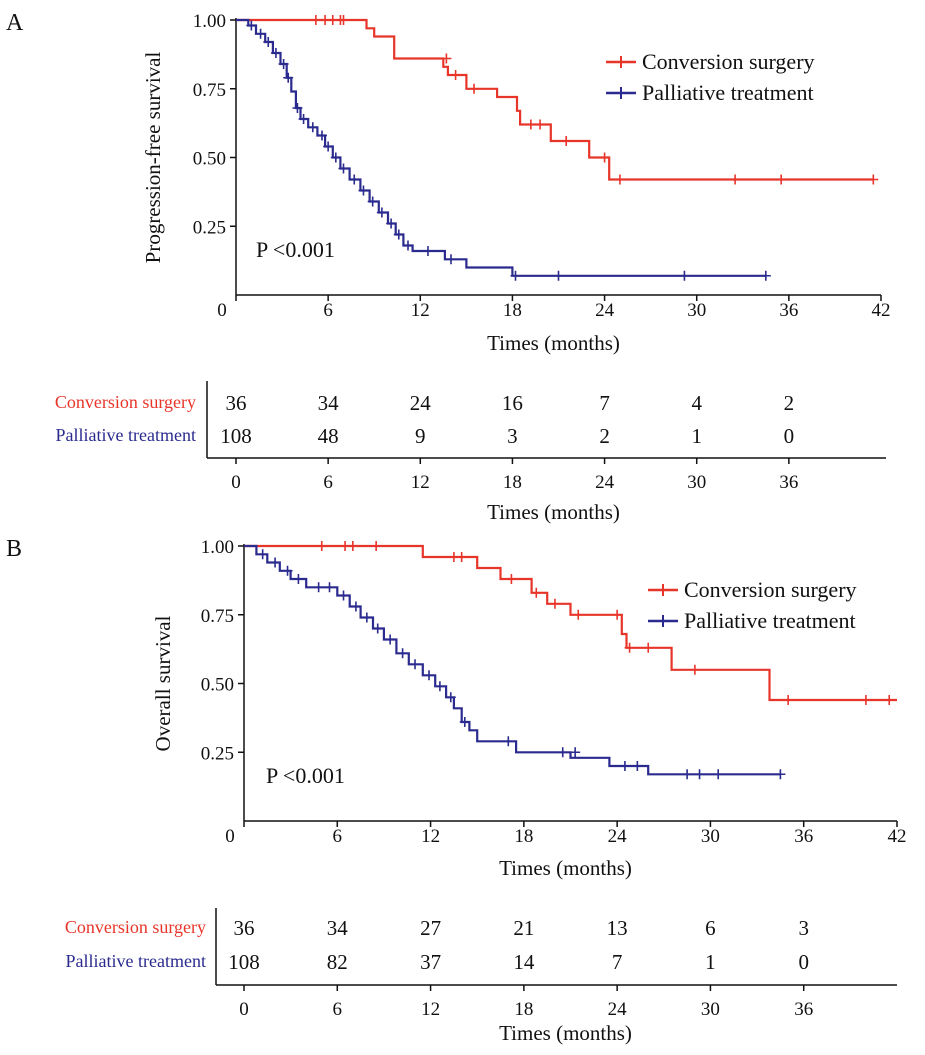 This screenshot has width=925, height=1055. What do you see at coordinates (217, 685) in the screenshot?
I see `y-tick-label: 0.50` at bounding box center [217, 685].